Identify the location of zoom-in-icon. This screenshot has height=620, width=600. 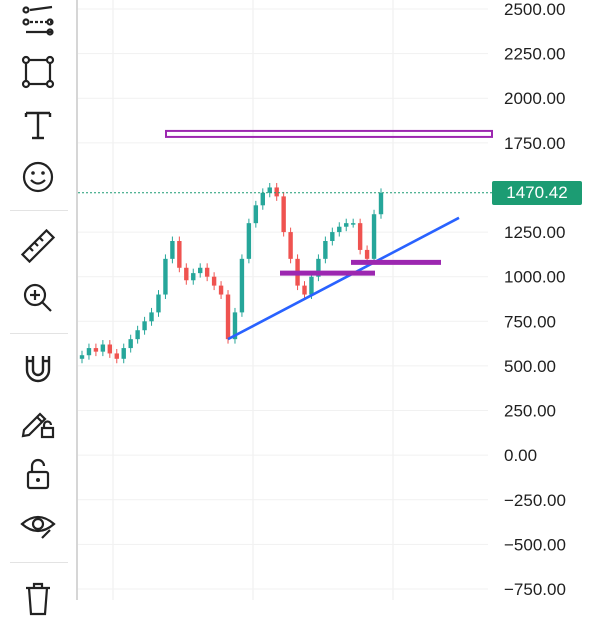
(38, 298).